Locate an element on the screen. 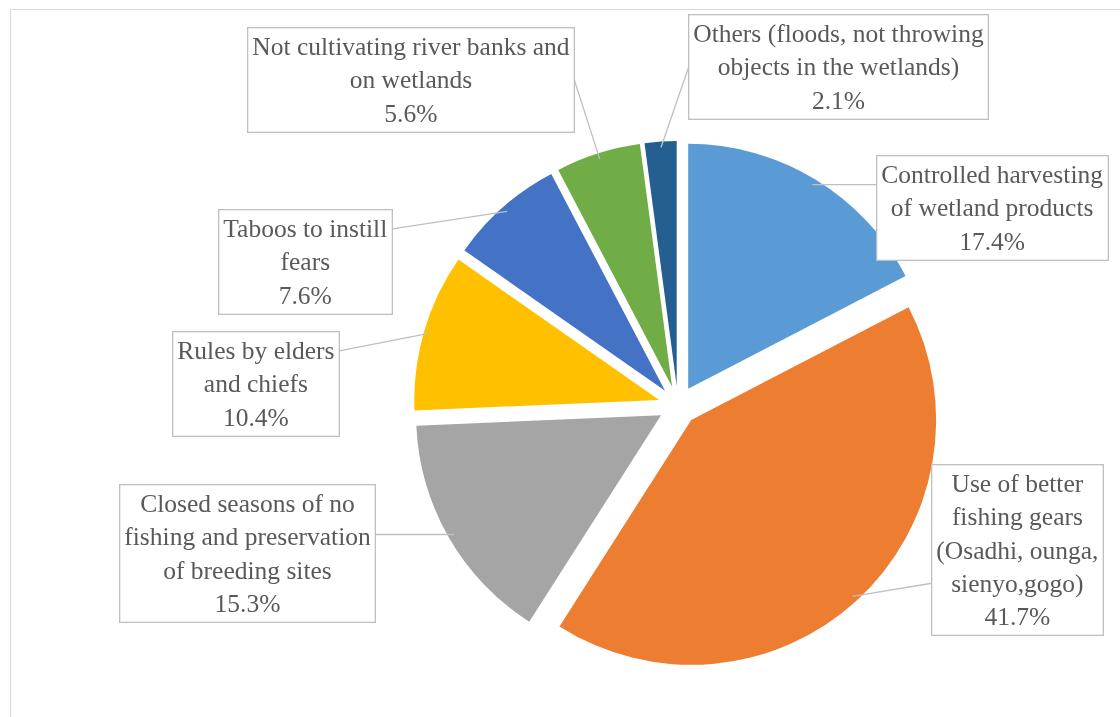 This screenshot has height=717, width=1120. data-label: 41.7% is located at coordinates (1017, 616).